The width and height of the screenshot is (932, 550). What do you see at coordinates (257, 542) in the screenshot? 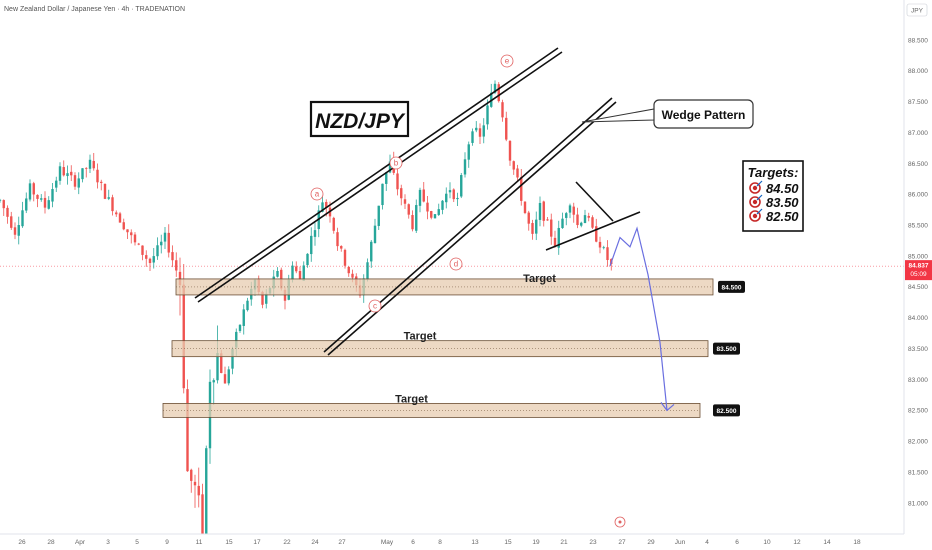
I see `x-tick-label: 17` at bounding box center [257, 542].